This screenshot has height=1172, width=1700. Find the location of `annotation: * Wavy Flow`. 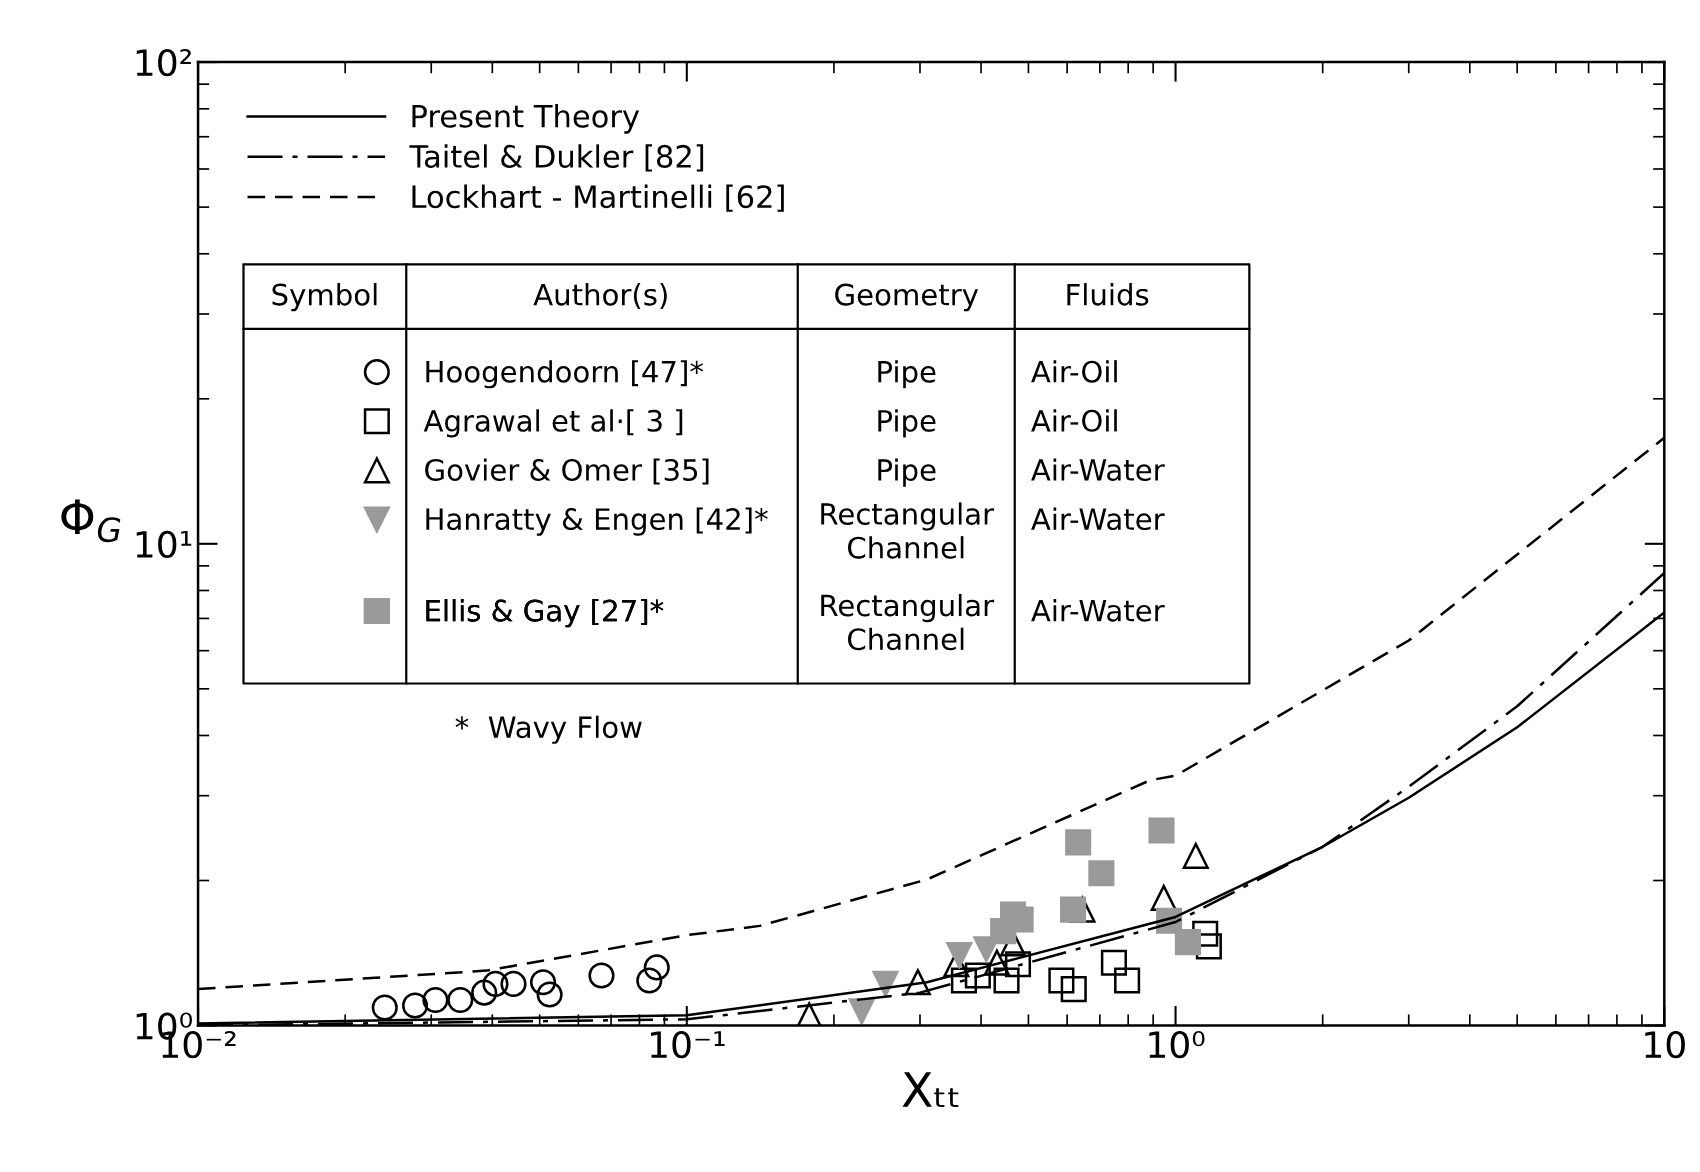

annotation: * Wavy Flow is located at coordinates (548, 729).